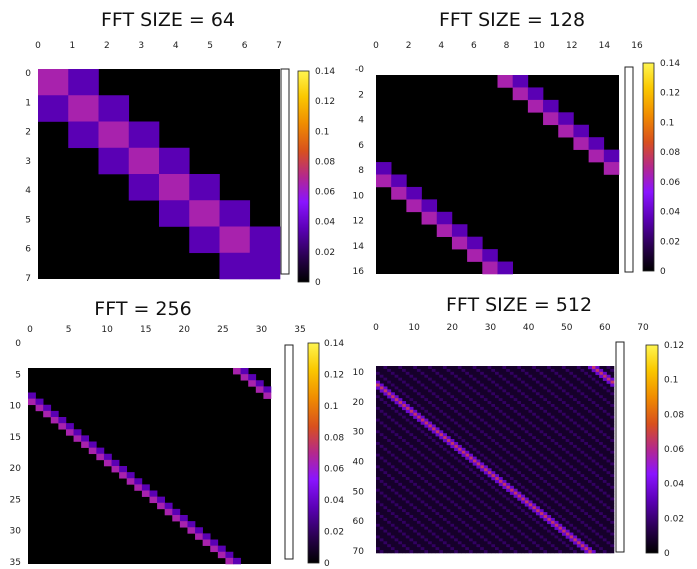 The width and height of the screenshot is (697, 569). I want to click on x-tick-label: 0, so click(38, 46).